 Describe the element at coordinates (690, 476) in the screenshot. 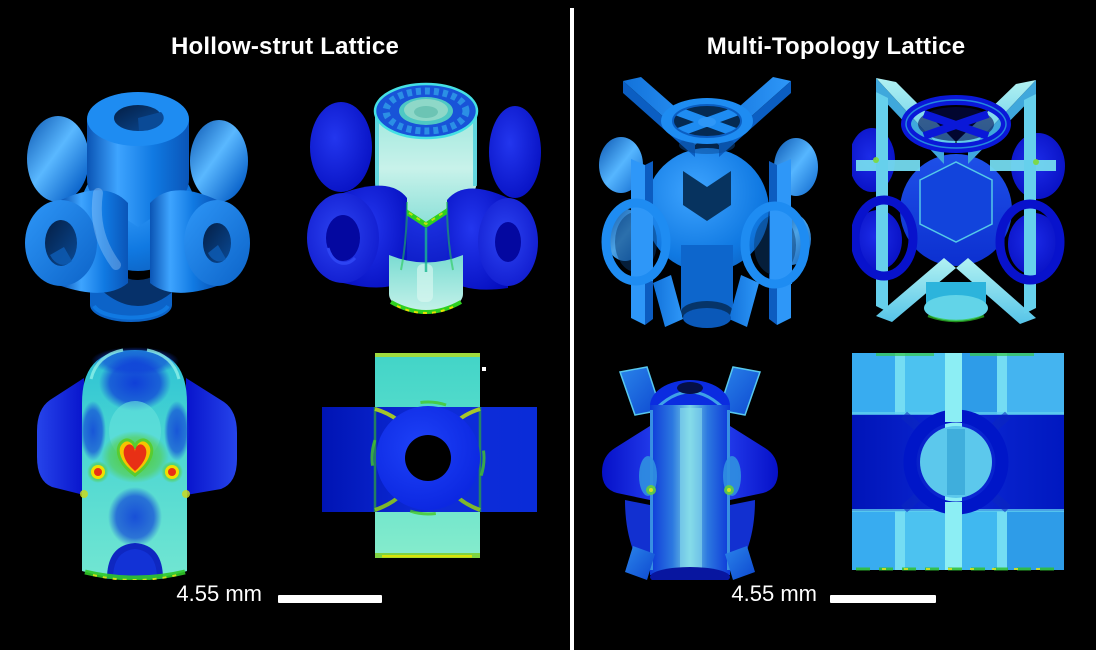

I see `mid-bulges` at that location.